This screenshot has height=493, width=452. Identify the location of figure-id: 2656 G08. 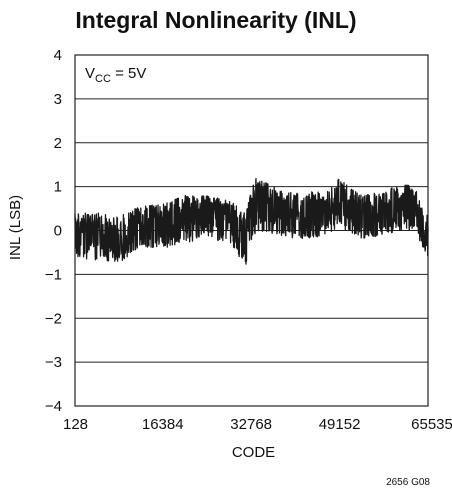
(408, 482).